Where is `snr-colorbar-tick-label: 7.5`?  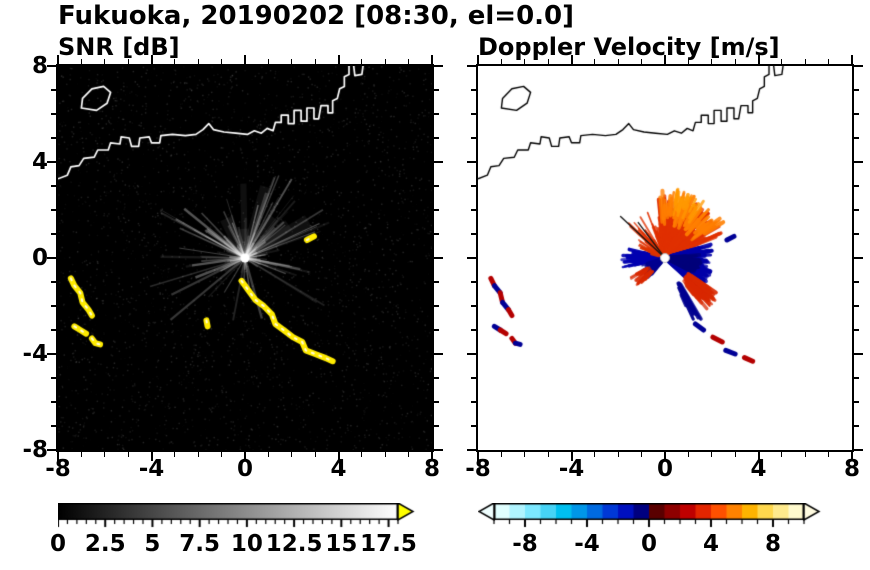 snr-colorbar-tick-label: 7.5 is located at coordinates (200, 544).